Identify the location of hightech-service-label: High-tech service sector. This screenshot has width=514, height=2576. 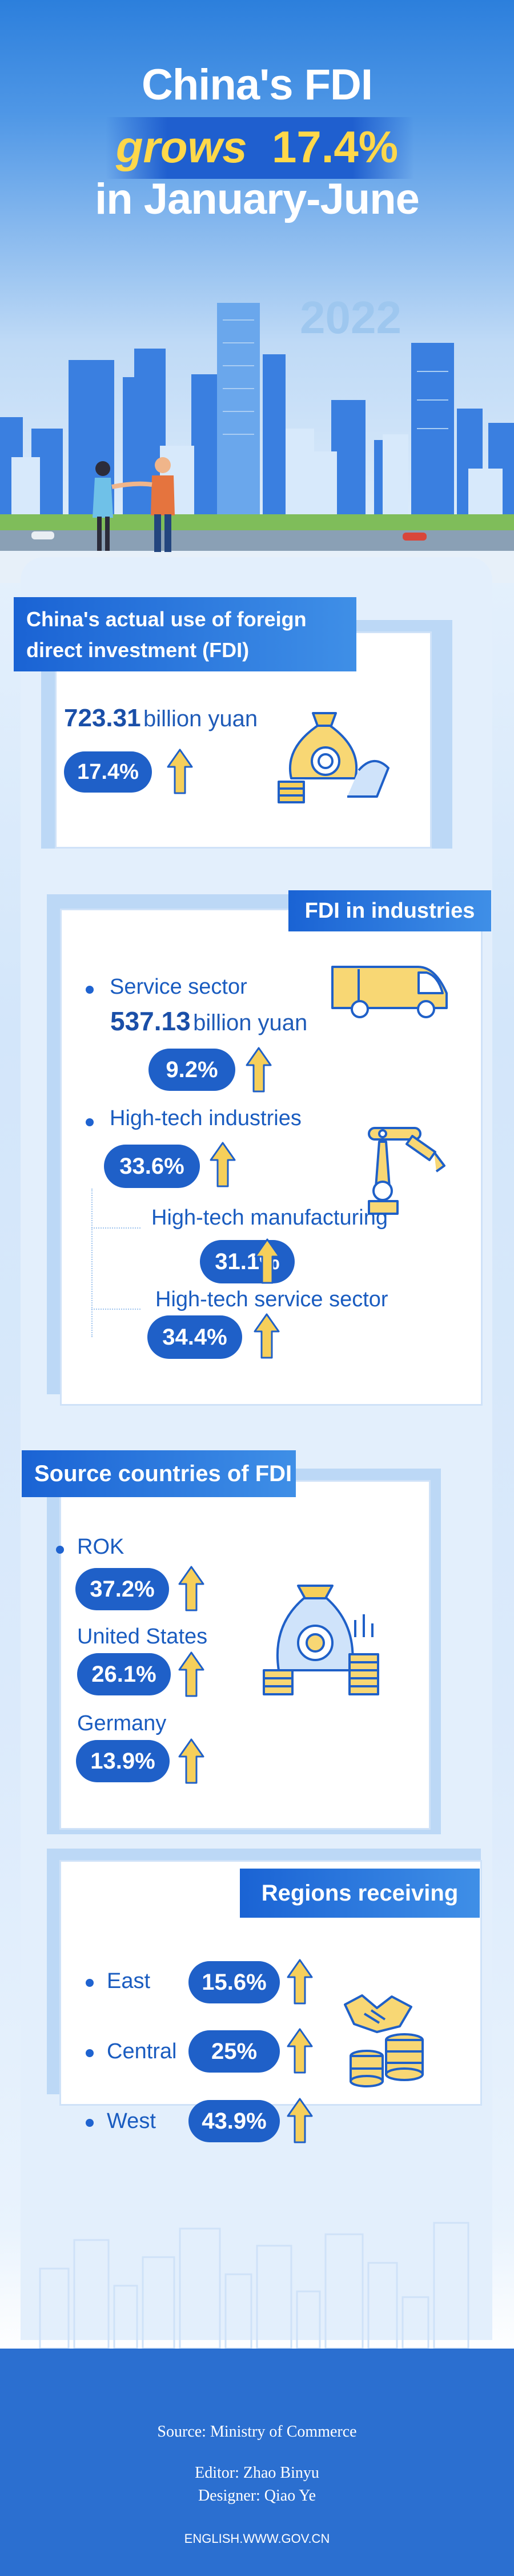
(271, 1299).